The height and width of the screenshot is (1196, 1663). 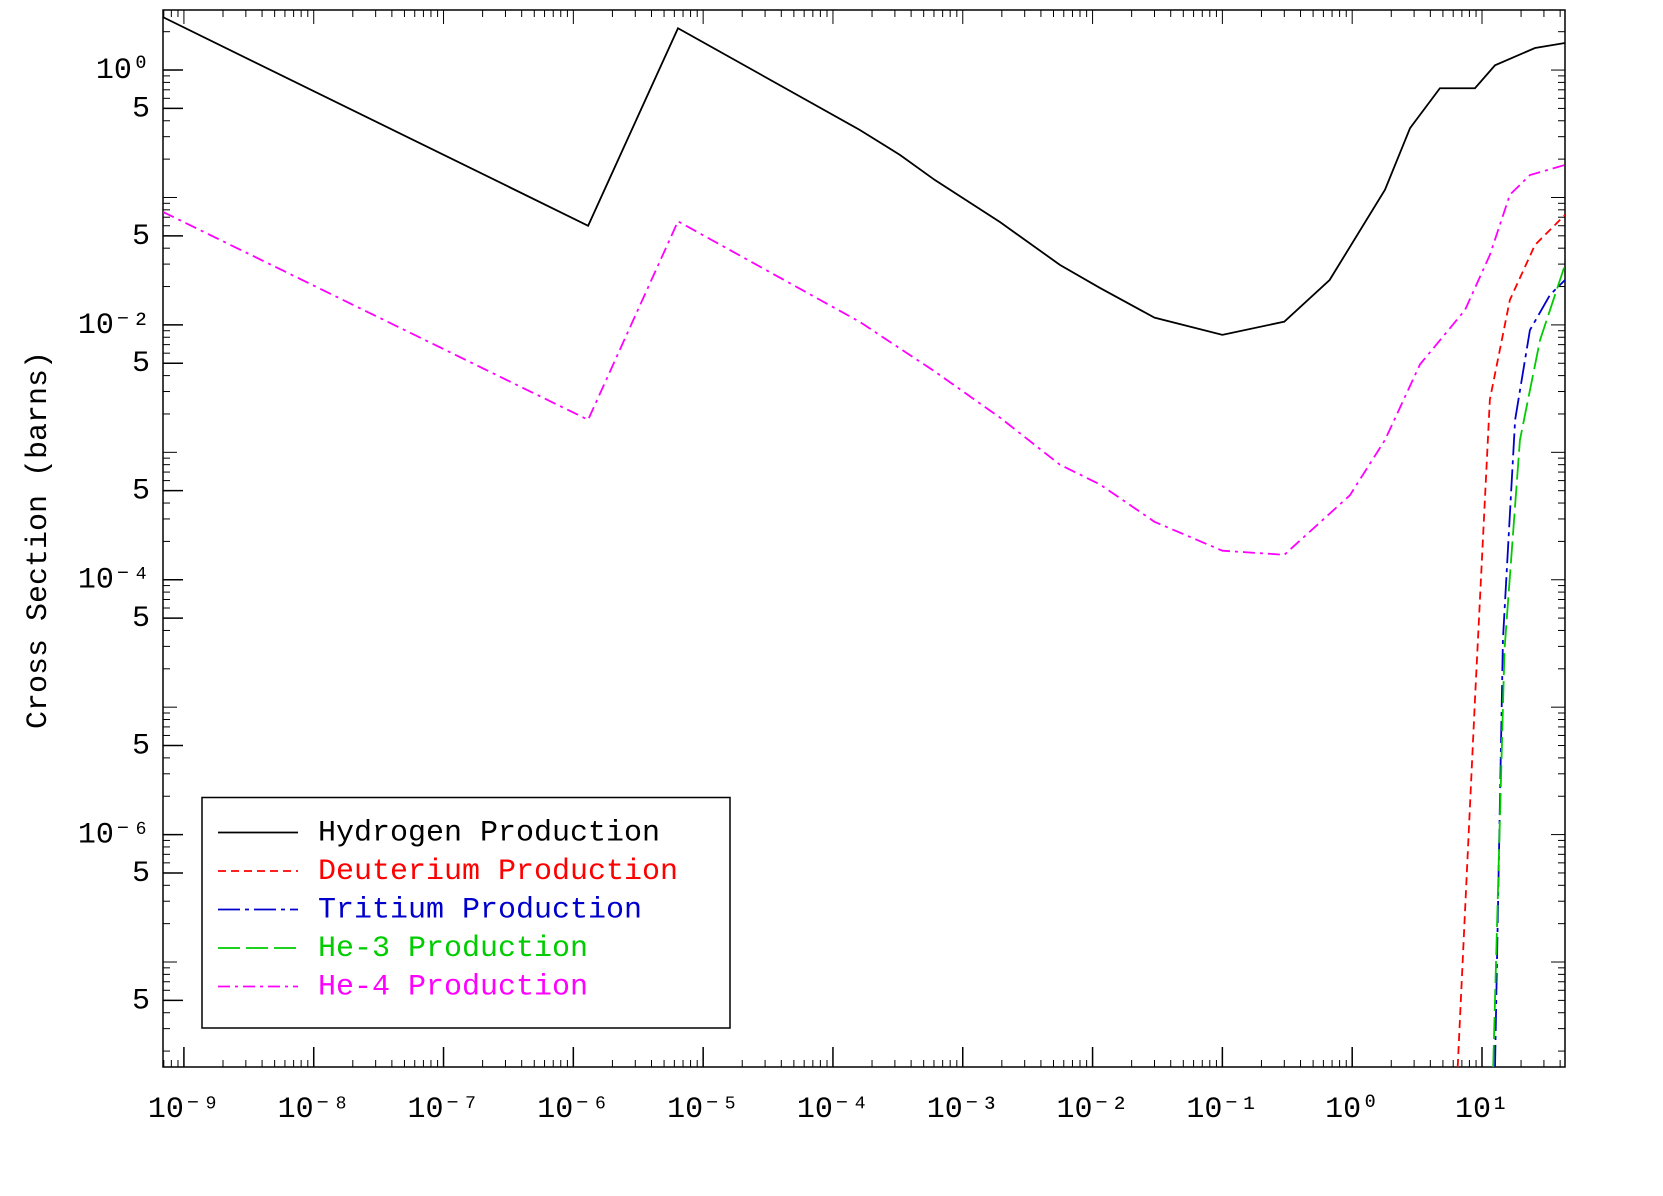 What do you see at coordinates (498, 872) in the screenshot?
I see `legend-label: Deuterium Production` at bounding box center [498, 872].